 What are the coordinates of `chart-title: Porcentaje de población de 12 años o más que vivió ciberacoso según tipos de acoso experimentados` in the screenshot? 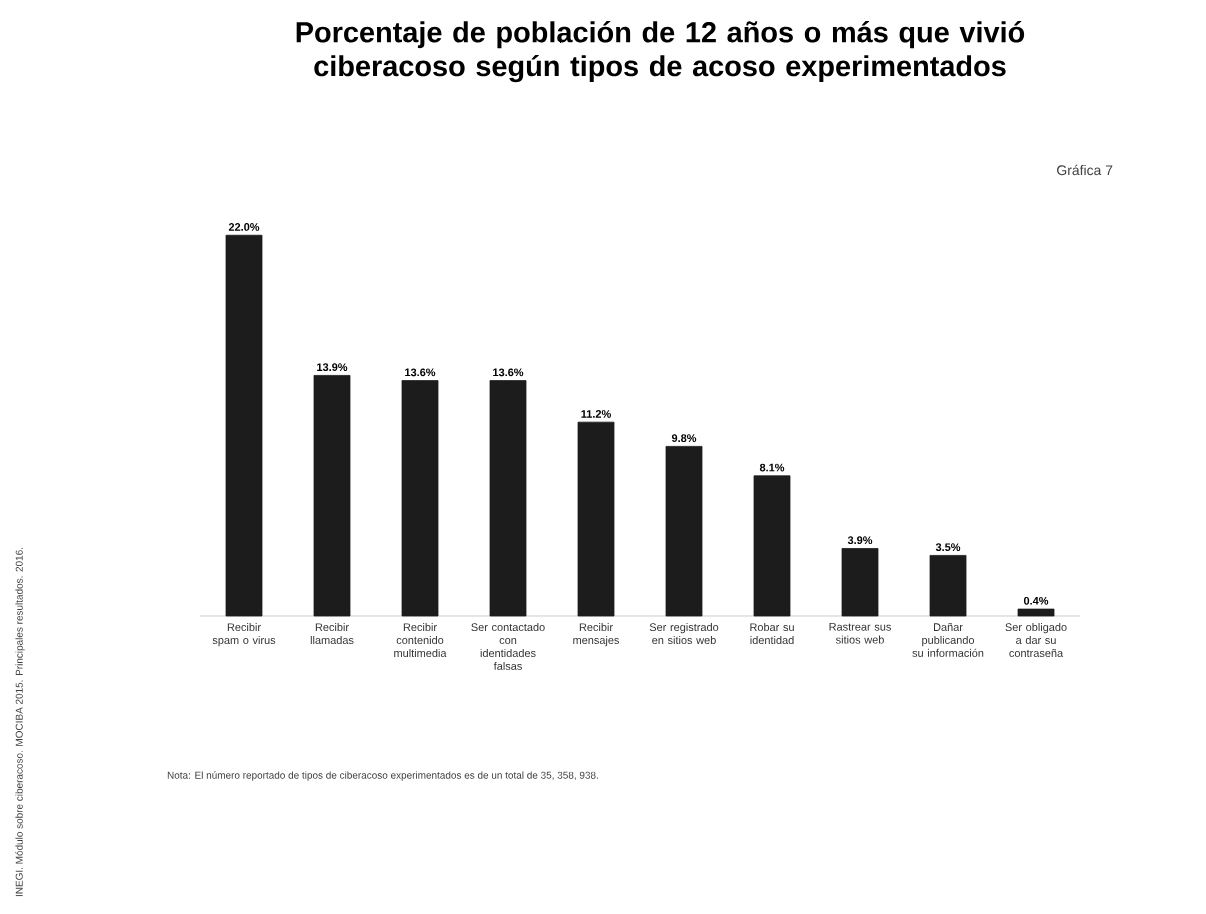 It's located at (660, 52).